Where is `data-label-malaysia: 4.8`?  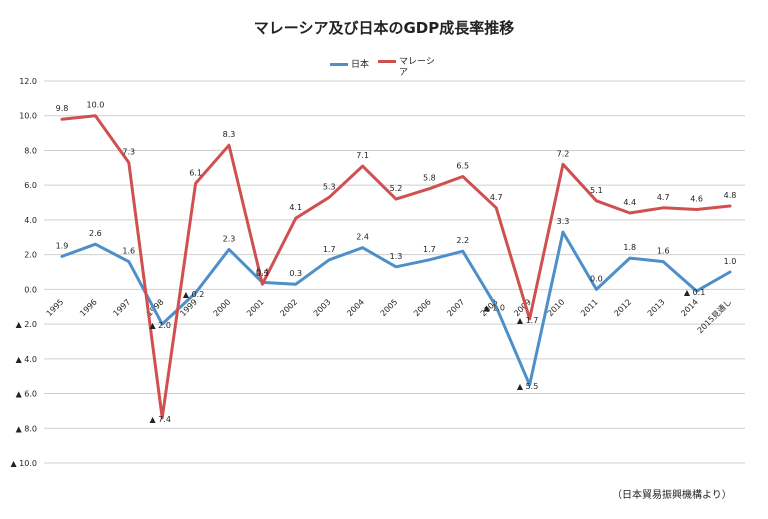 data-label-malaysia: 4.8 is located at coordinates (730, 195).